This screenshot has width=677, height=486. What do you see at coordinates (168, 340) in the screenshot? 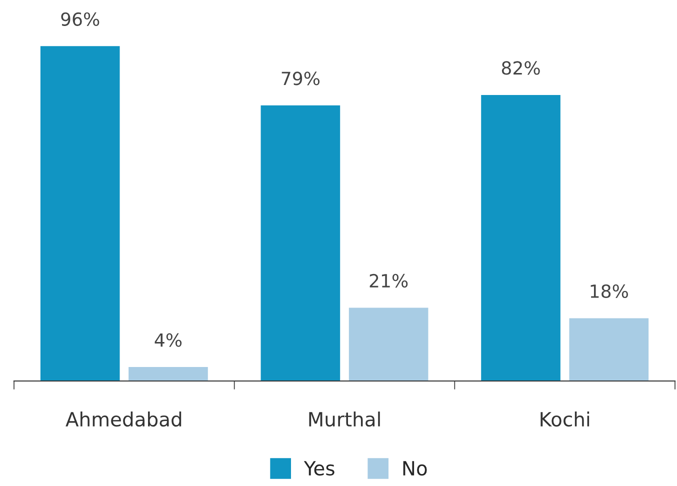
I see `data-label: 4%` at bounding box center [168, 340].